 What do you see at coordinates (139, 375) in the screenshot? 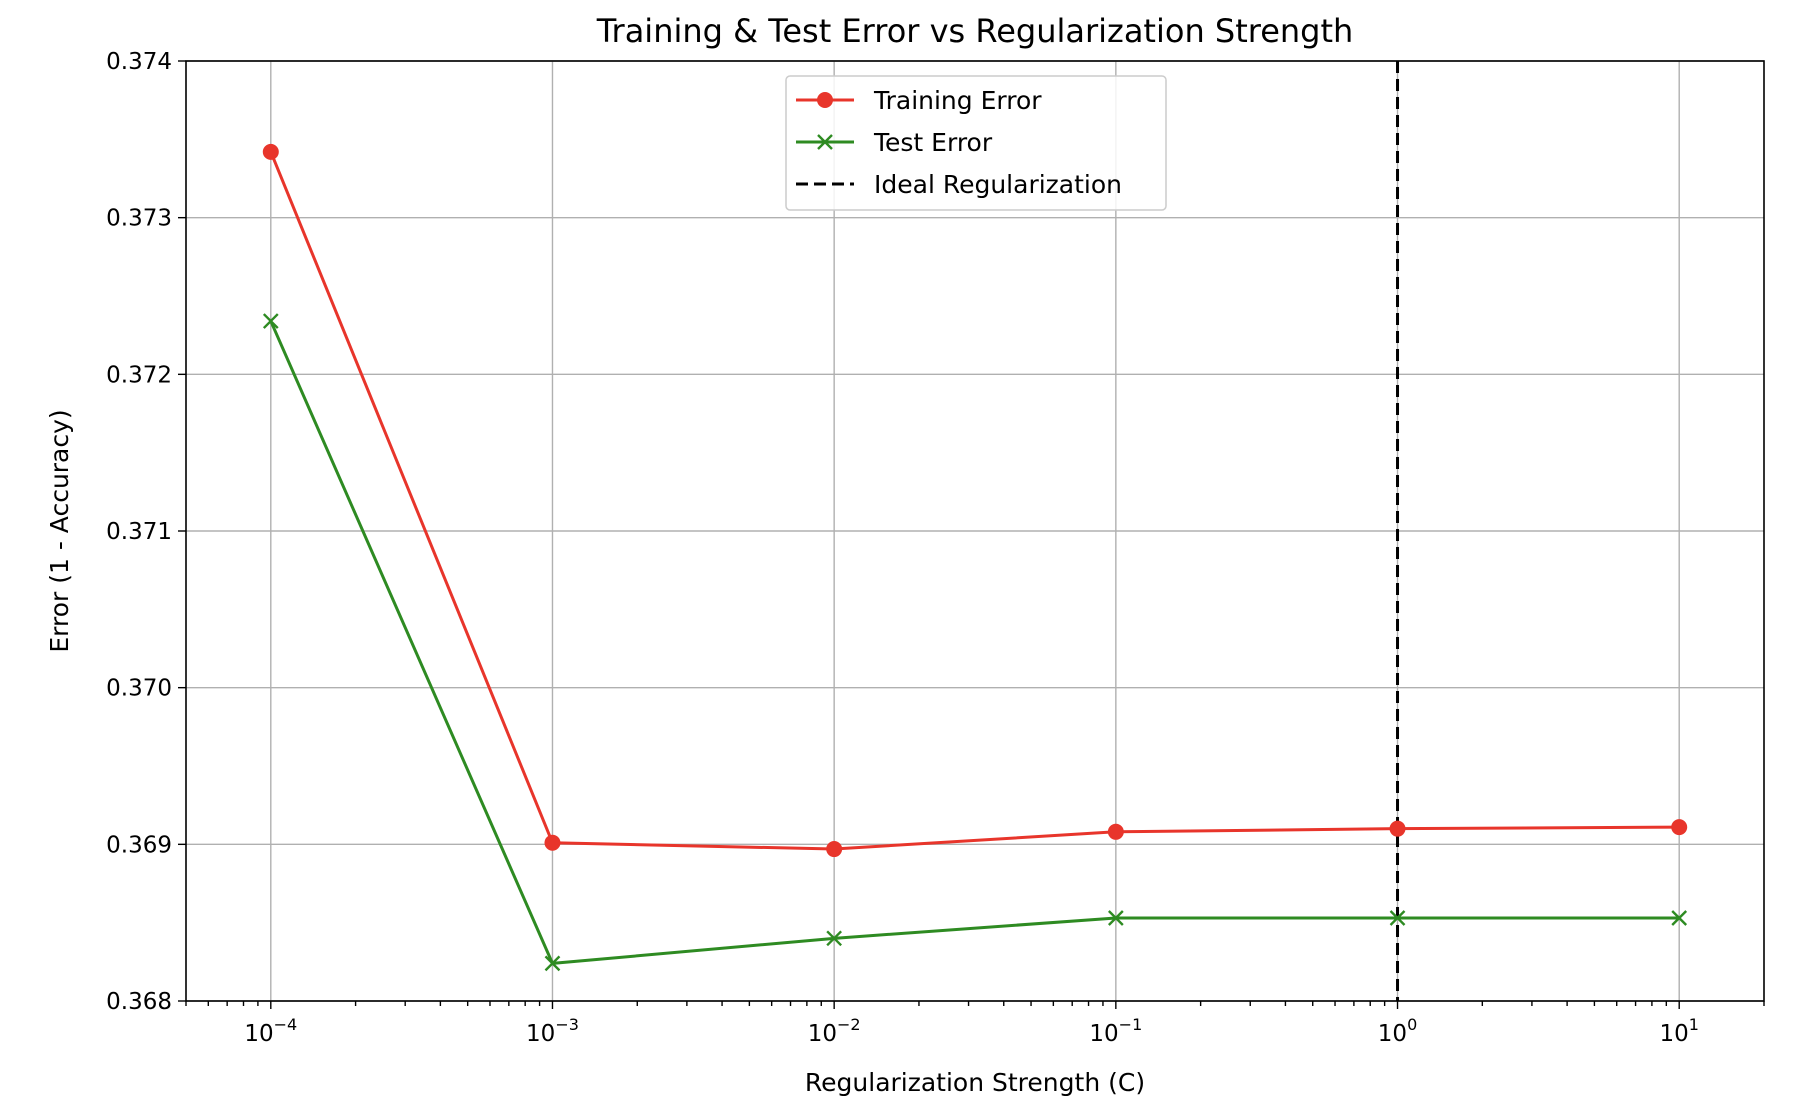
I see `y-tick-label: 0.372` at bounding box center [139, 375].